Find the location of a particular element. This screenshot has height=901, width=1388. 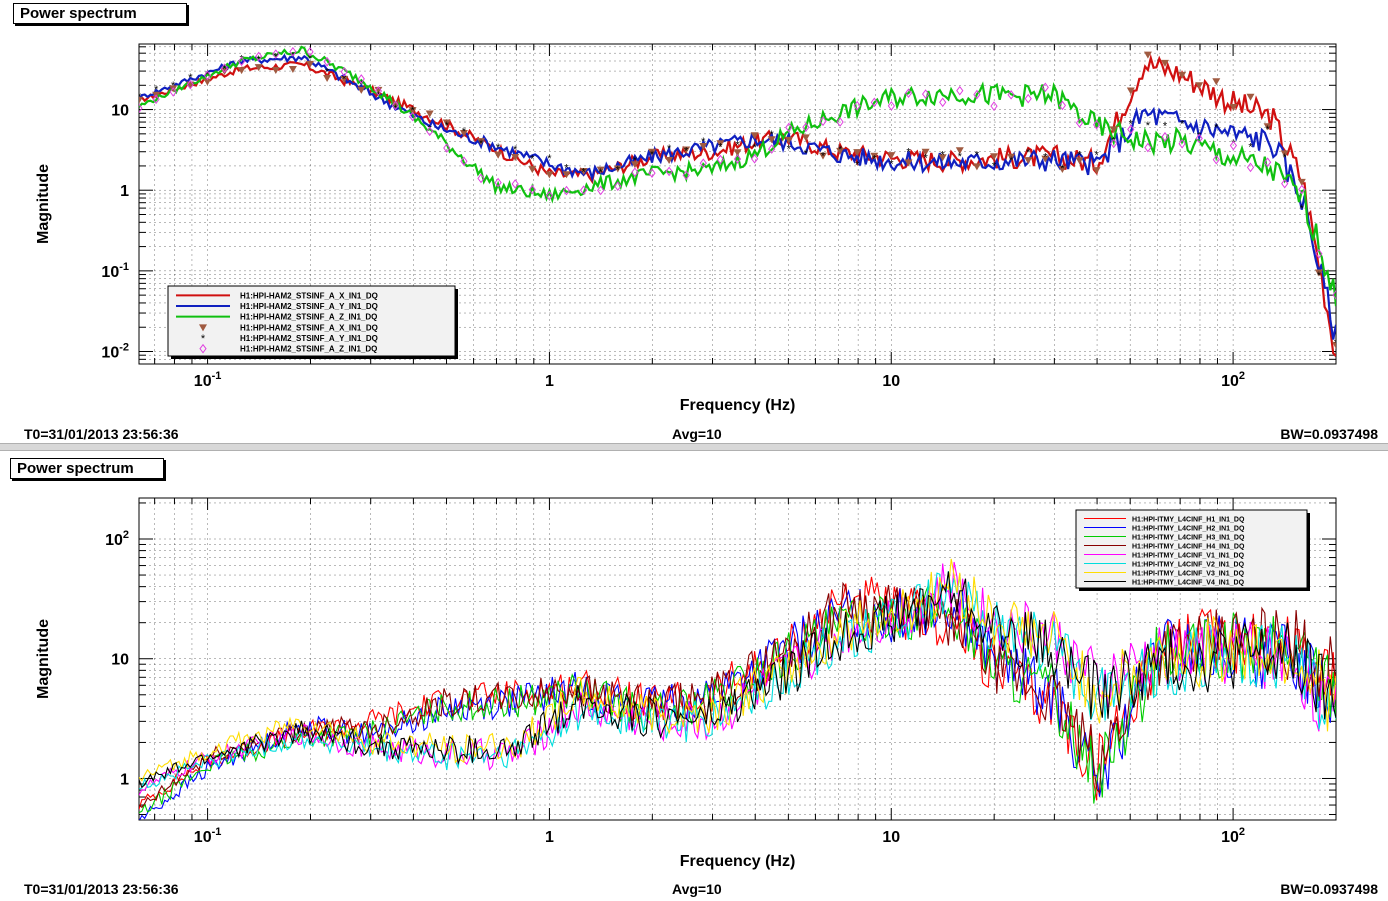

panel-title: Power spectrum is located at coordinates (100, 13).